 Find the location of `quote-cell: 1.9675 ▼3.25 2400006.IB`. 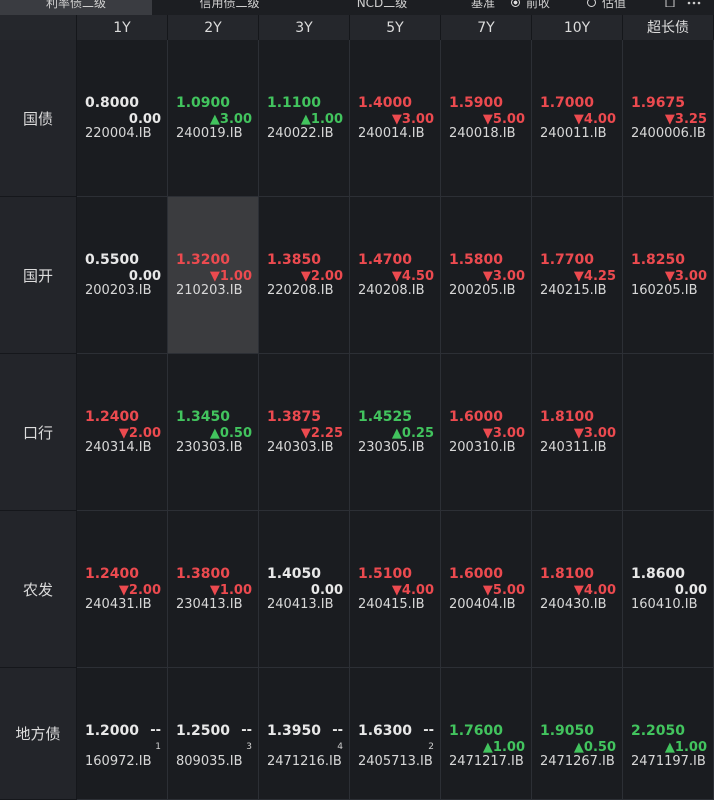

quote-cell: 1.9675 ▼3.25 2400006.IB is located at coordinates (668, 118).